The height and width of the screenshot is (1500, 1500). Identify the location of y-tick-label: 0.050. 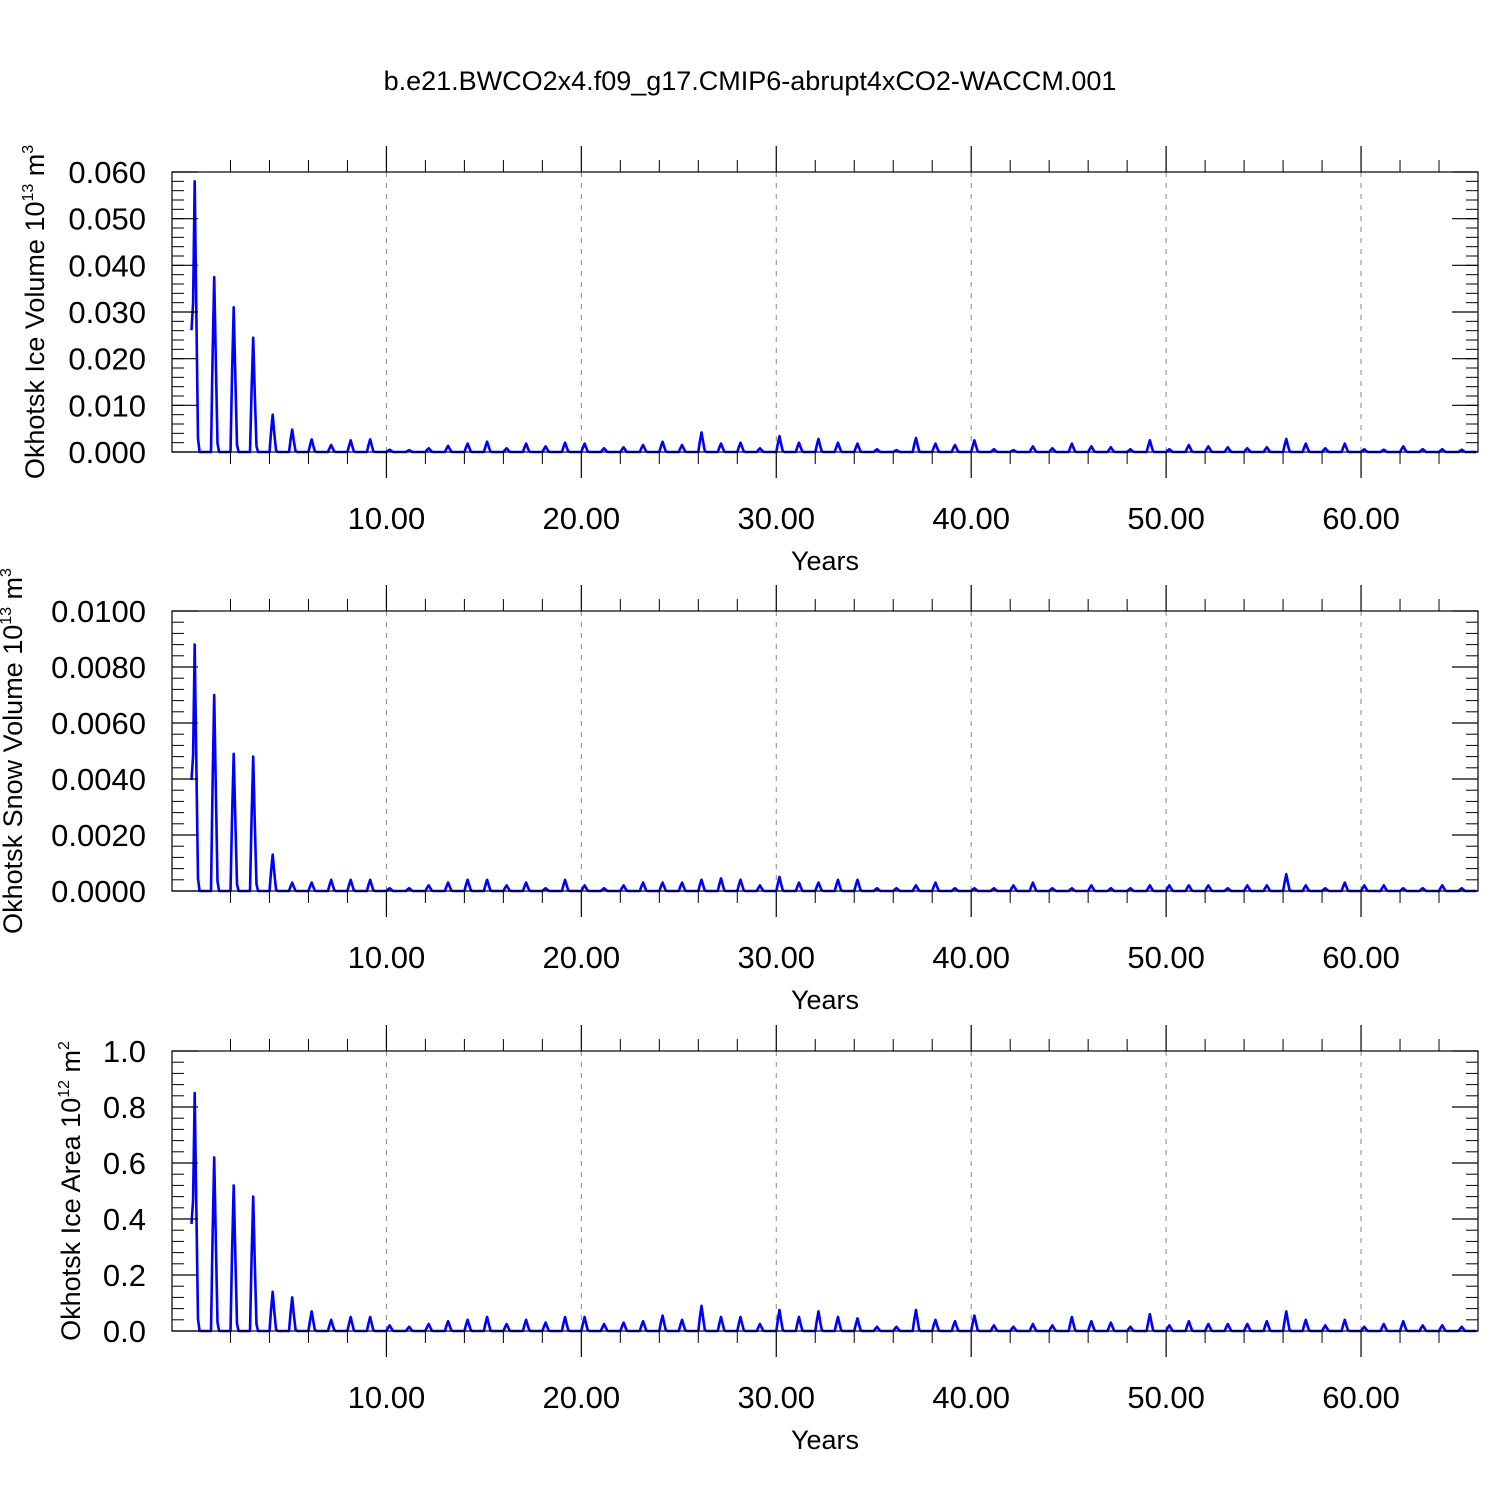
(107, 219).